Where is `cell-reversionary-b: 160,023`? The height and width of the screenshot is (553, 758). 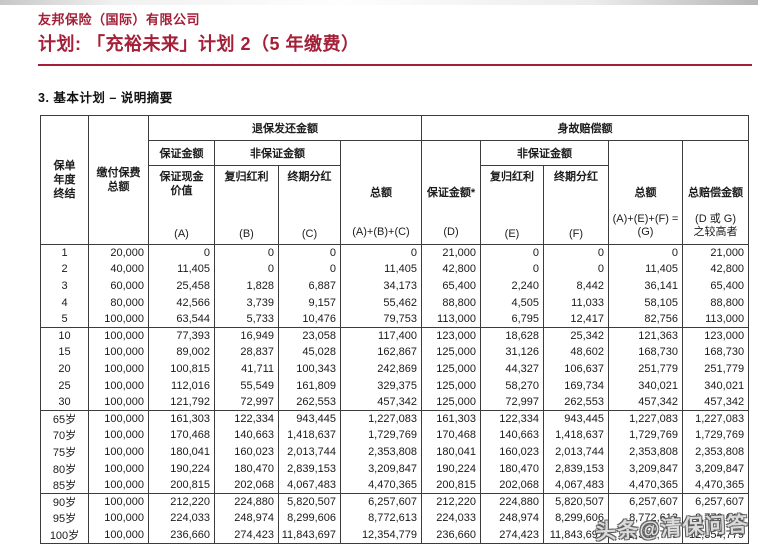 cell-reversionary-b: 160,023 is located at coordinates (246, 452).